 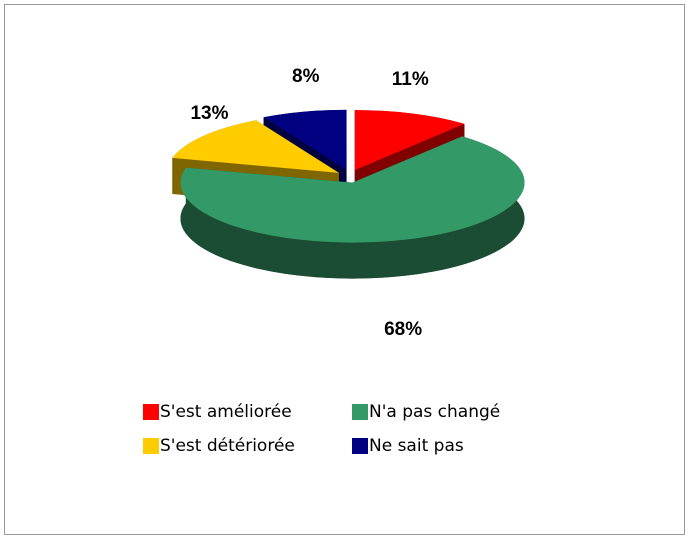 What do you see at coordinates (209, 113) in the screenshot?
I see `data-label: 13%` at bounding box center [209, 113].